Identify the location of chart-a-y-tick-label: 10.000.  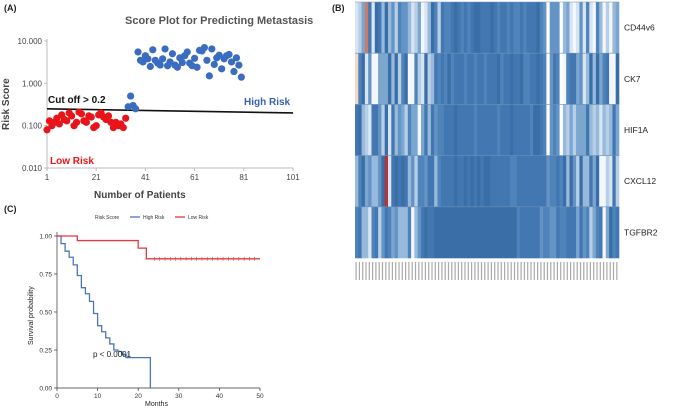
(30, 41).